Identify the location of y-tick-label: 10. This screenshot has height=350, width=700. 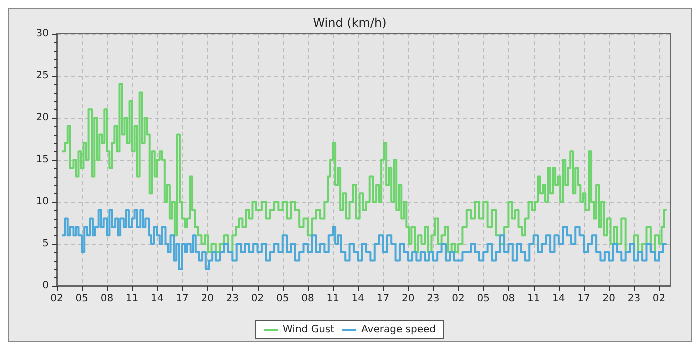
(42, 202).